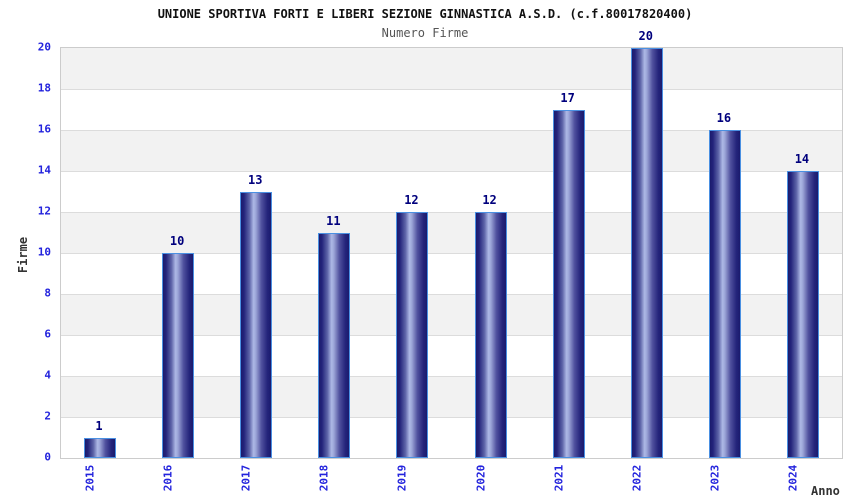 This screenshot has height=500, width=850. Describe the element at coordinates (802, 159) in the screenshot. I see `bar-value-label: 14` at that location.